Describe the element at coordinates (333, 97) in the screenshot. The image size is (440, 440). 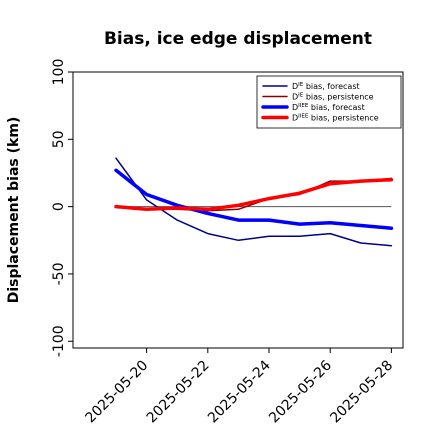
I see `legend-label: DIE bias, persistence` at that location.